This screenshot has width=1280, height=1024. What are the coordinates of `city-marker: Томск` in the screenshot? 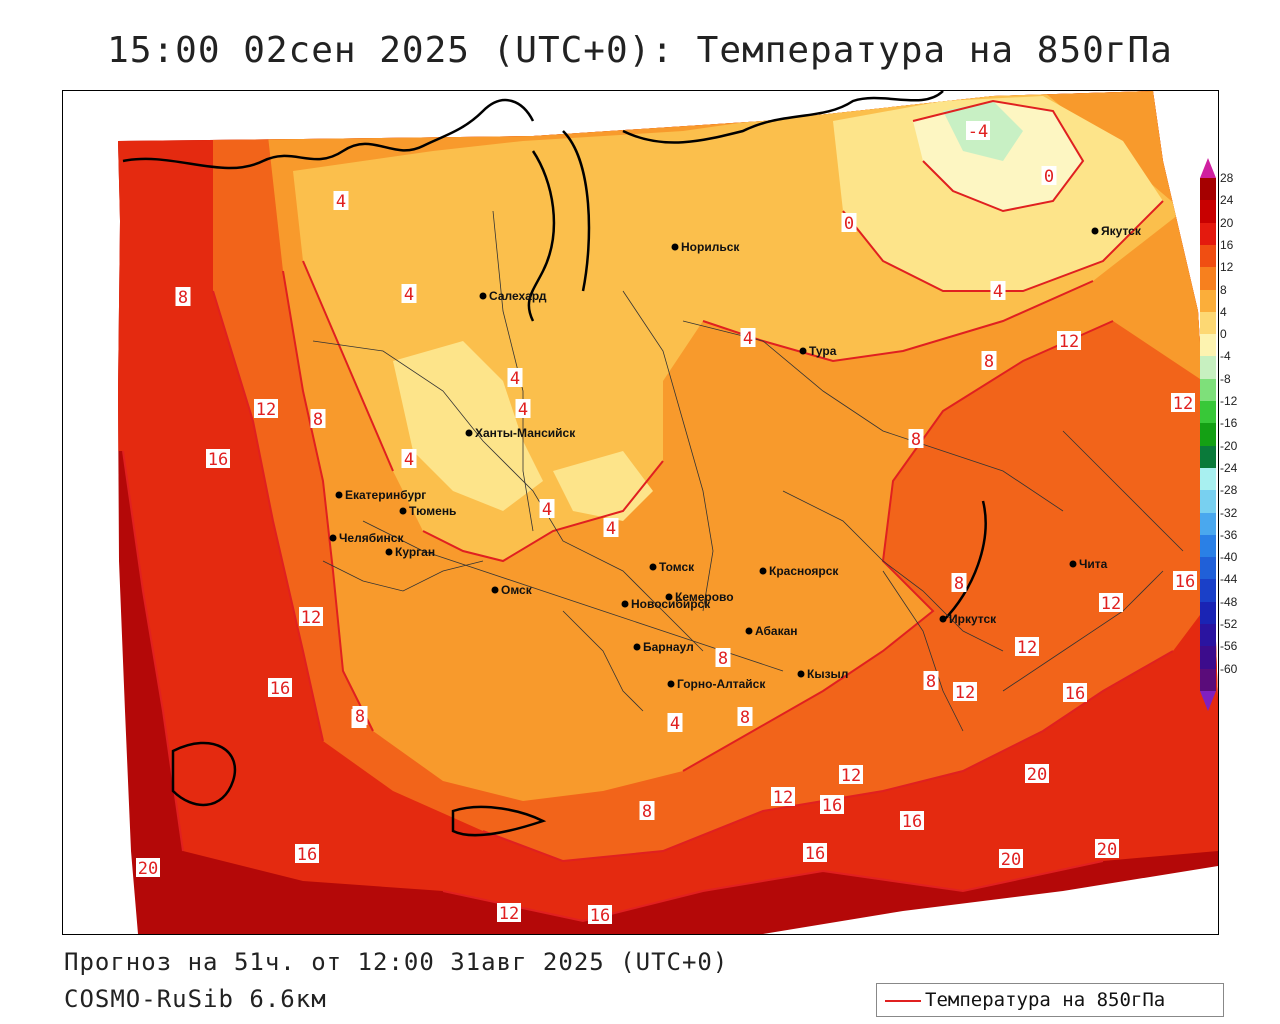 It's located at (672, 567).